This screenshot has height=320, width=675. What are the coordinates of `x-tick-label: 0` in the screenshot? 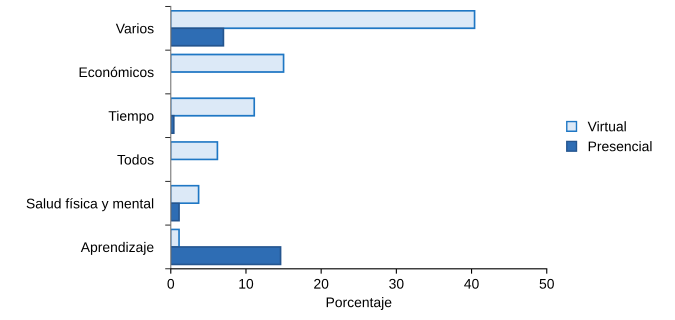 It's located at (170, 283).